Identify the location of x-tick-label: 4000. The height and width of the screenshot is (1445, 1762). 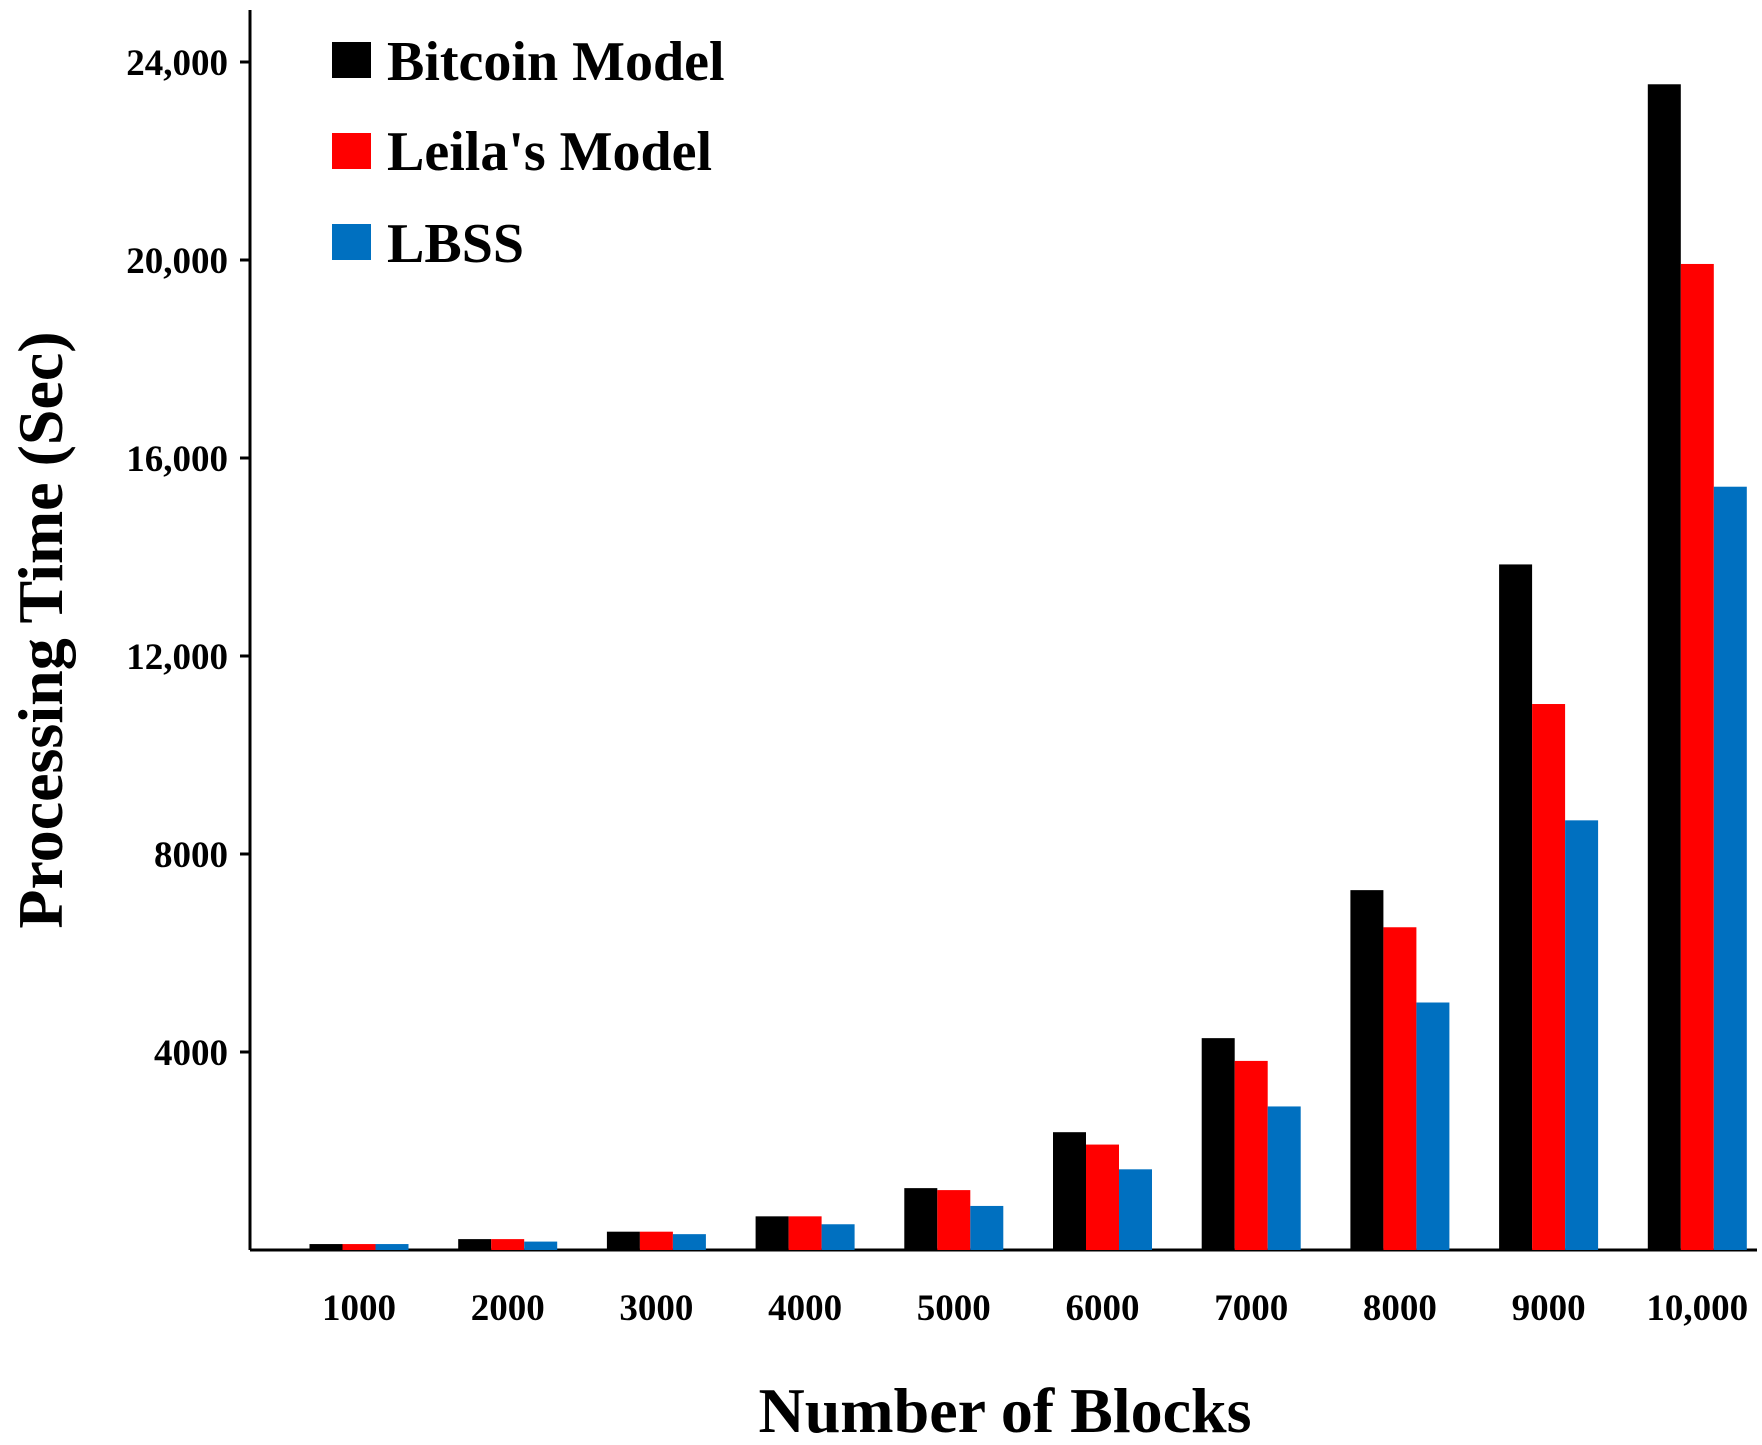
(805, 1308).